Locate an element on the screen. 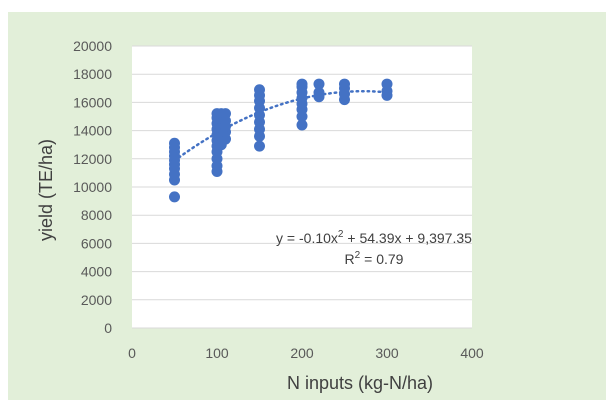 The width and height of the screenshot is (614, 403). y-tick-label: 0 is located at coordinates (108, 328).